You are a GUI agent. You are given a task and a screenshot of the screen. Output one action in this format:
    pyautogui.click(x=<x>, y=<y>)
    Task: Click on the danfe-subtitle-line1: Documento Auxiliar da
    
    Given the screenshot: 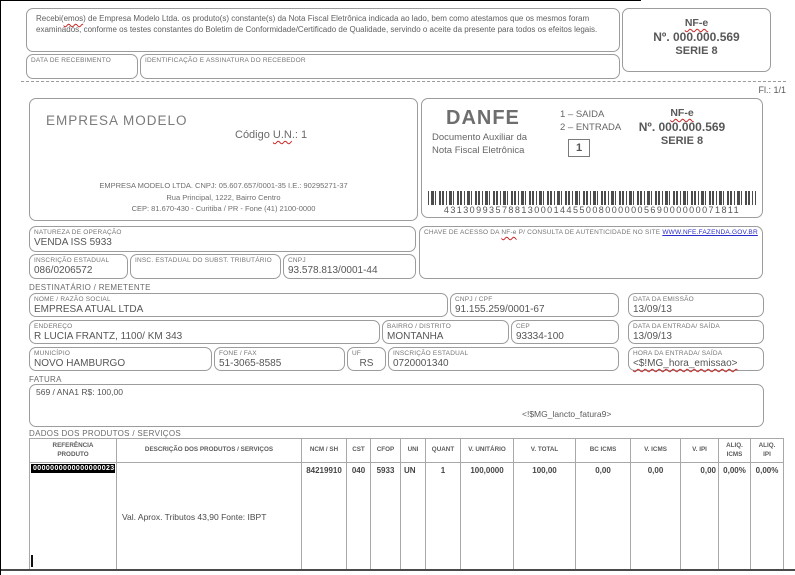 What is the action you would take?
    pyautogui.click(x=480, y=137)
    